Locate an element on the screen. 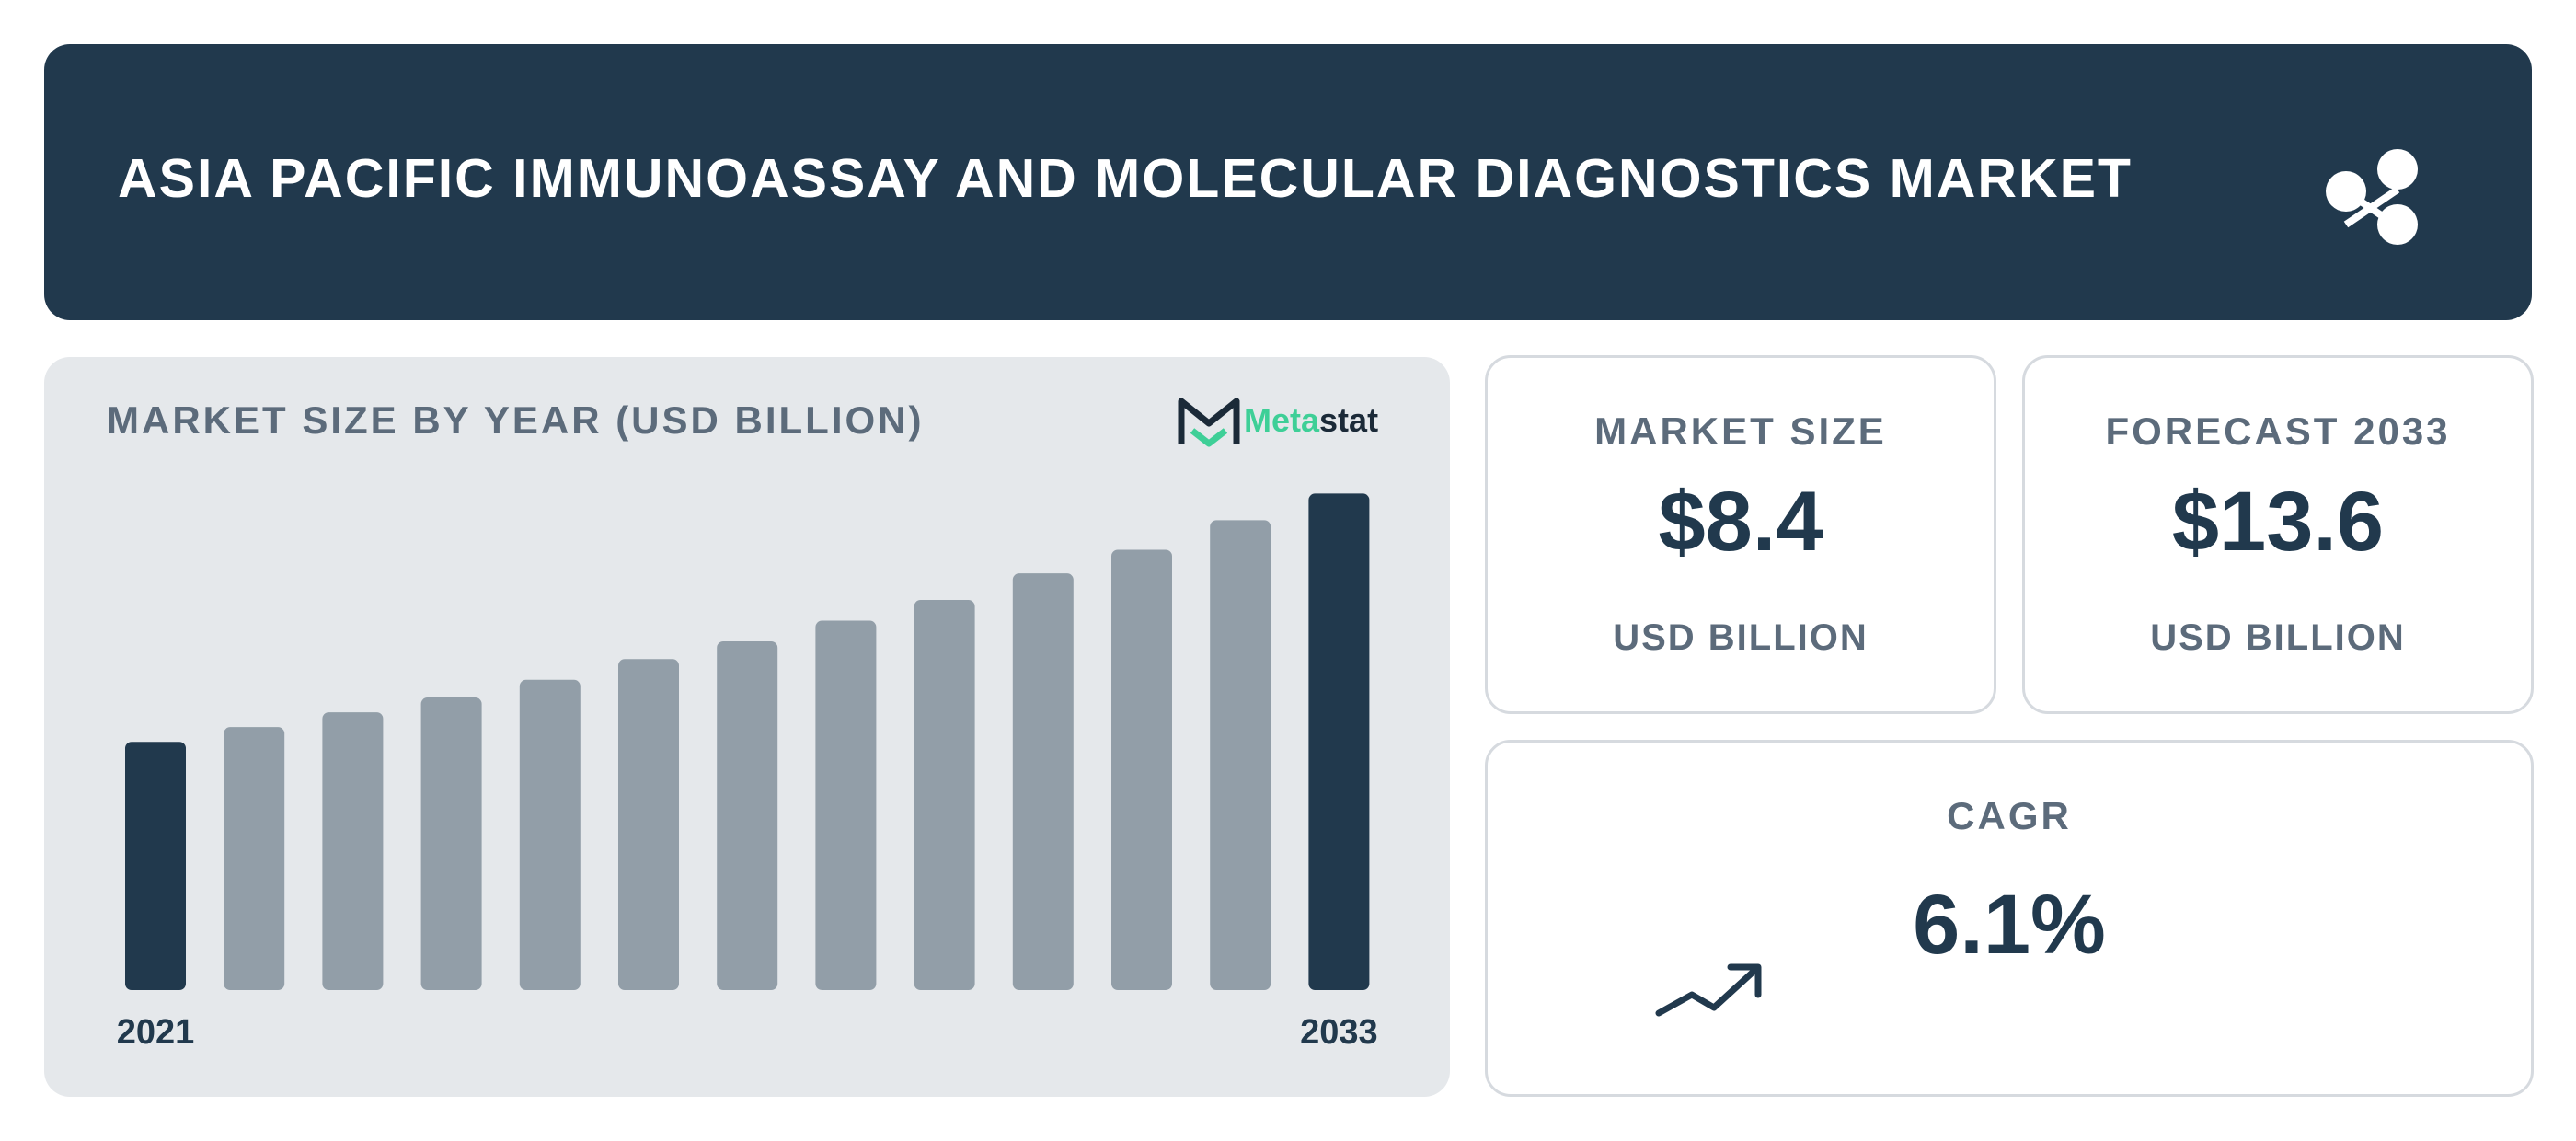 The width and height of the screenshot is (2576, 1141). share-icon is located at coordinates (2363, 190).